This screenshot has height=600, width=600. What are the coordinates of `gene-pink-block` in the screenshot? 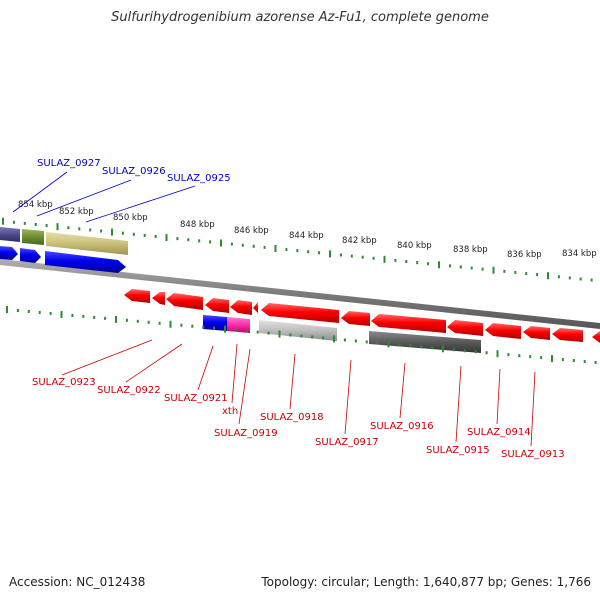 It's located at (238, 325).